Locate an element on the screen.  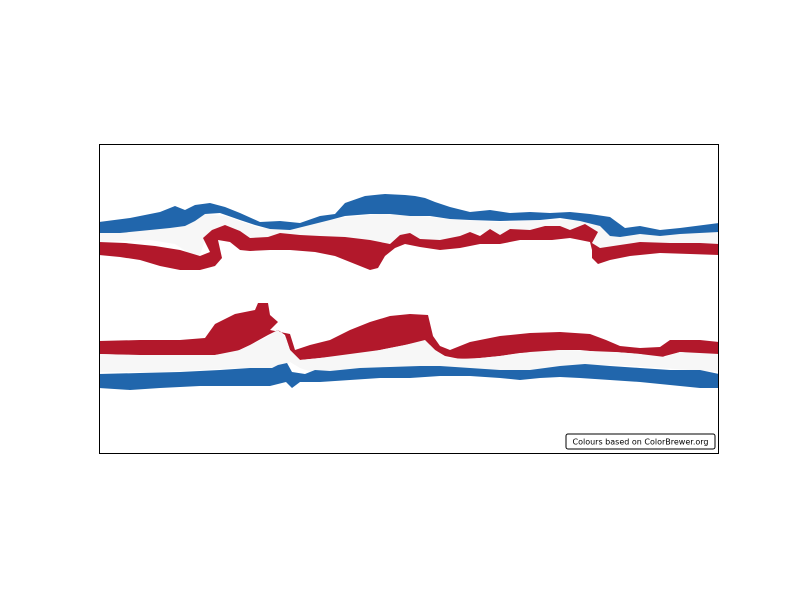
credit-text: Colours based on ColorBrewer.org is located at coordinates (641, 442).